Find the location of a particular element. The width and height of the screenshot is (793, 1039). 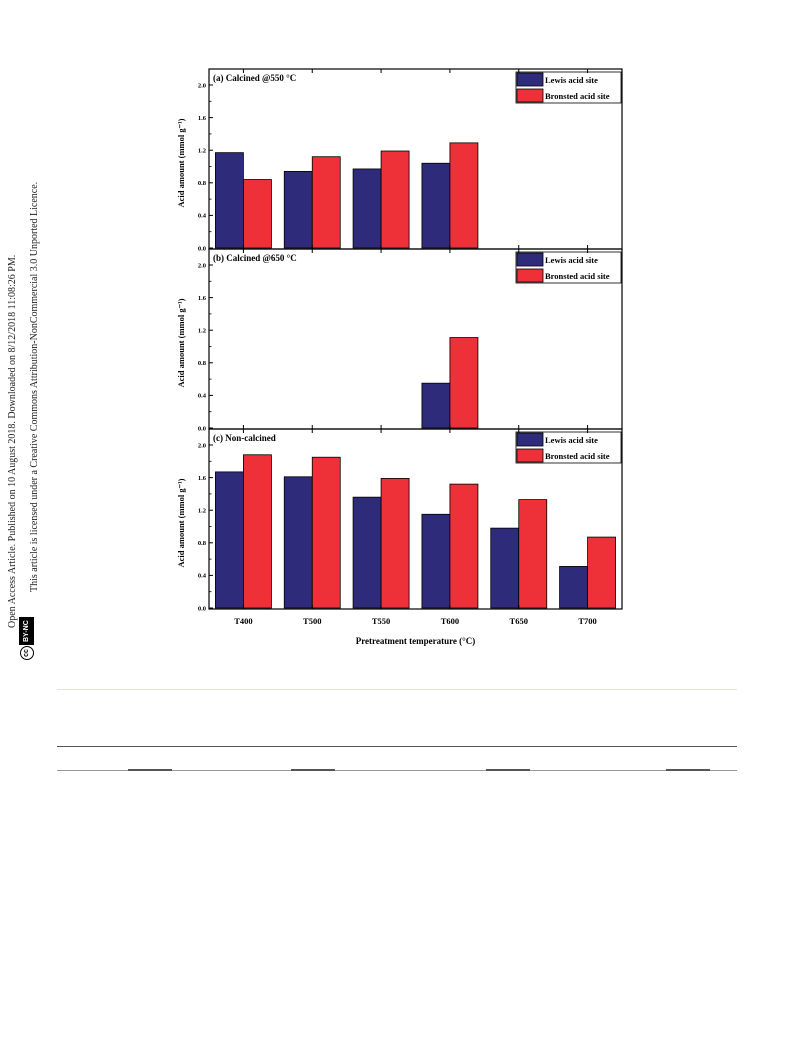

table-header-rule is located at coordinates (397, 770).